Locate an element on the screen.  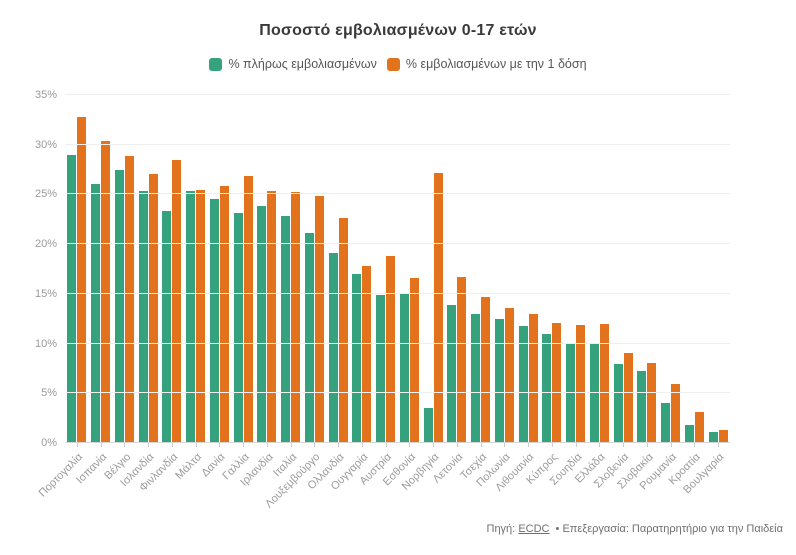
legend-item-fully-vaccinated: % πλήρως εμβολιασμένων is located at coordinates (293, 64).